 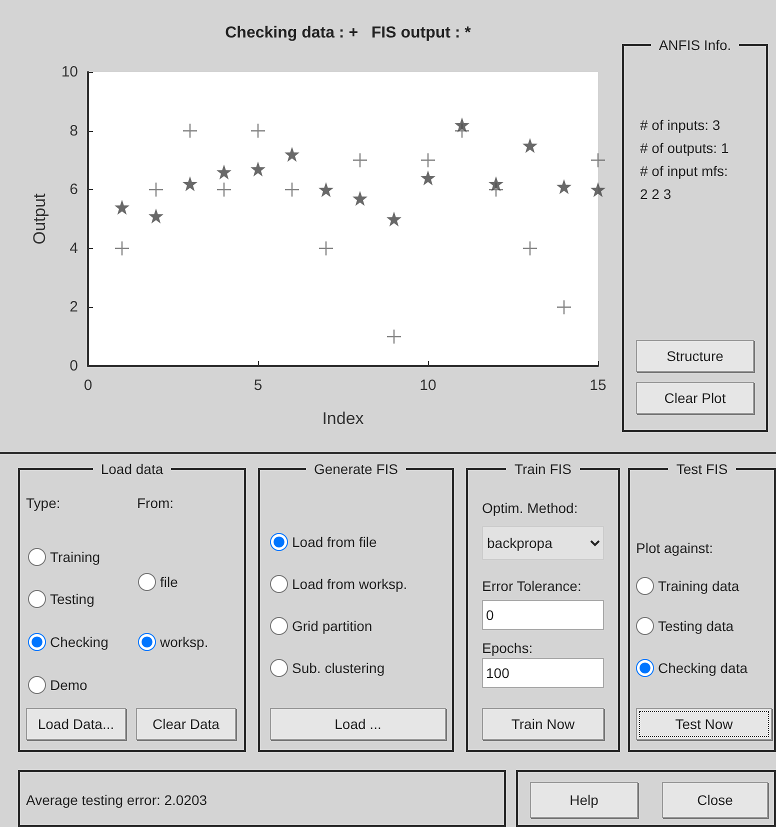 What do you see at coordinates (69, 685) in the screenshot?
I see `text: Demo` at bounding box center [69, 685].